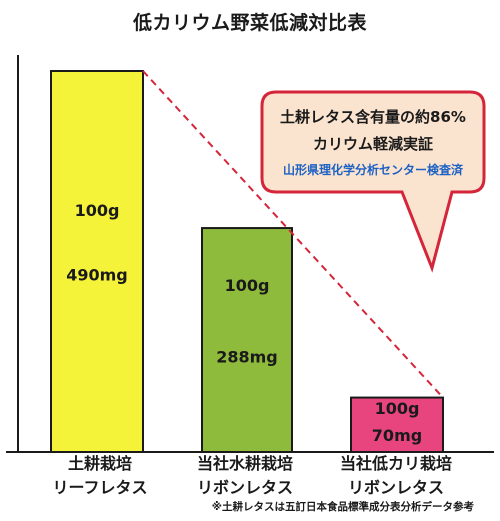 This screenshot has width=500, height=521. Describe the element at coordinates (395, 463) in the screenshot. I see `category-label-line: 当社低カリ栽培` at that location.